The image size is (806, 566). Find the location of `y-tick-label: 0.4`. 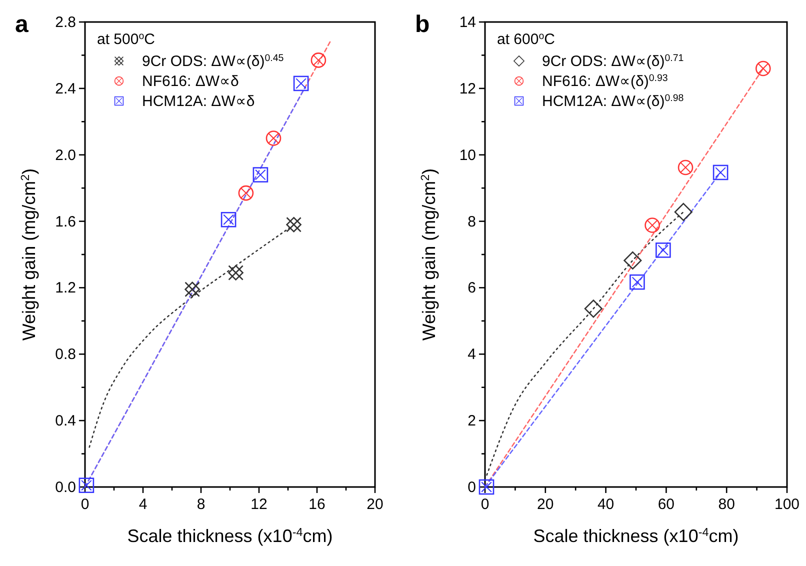

y-tick-label: 0.4 is located at coordinates (65, 421).